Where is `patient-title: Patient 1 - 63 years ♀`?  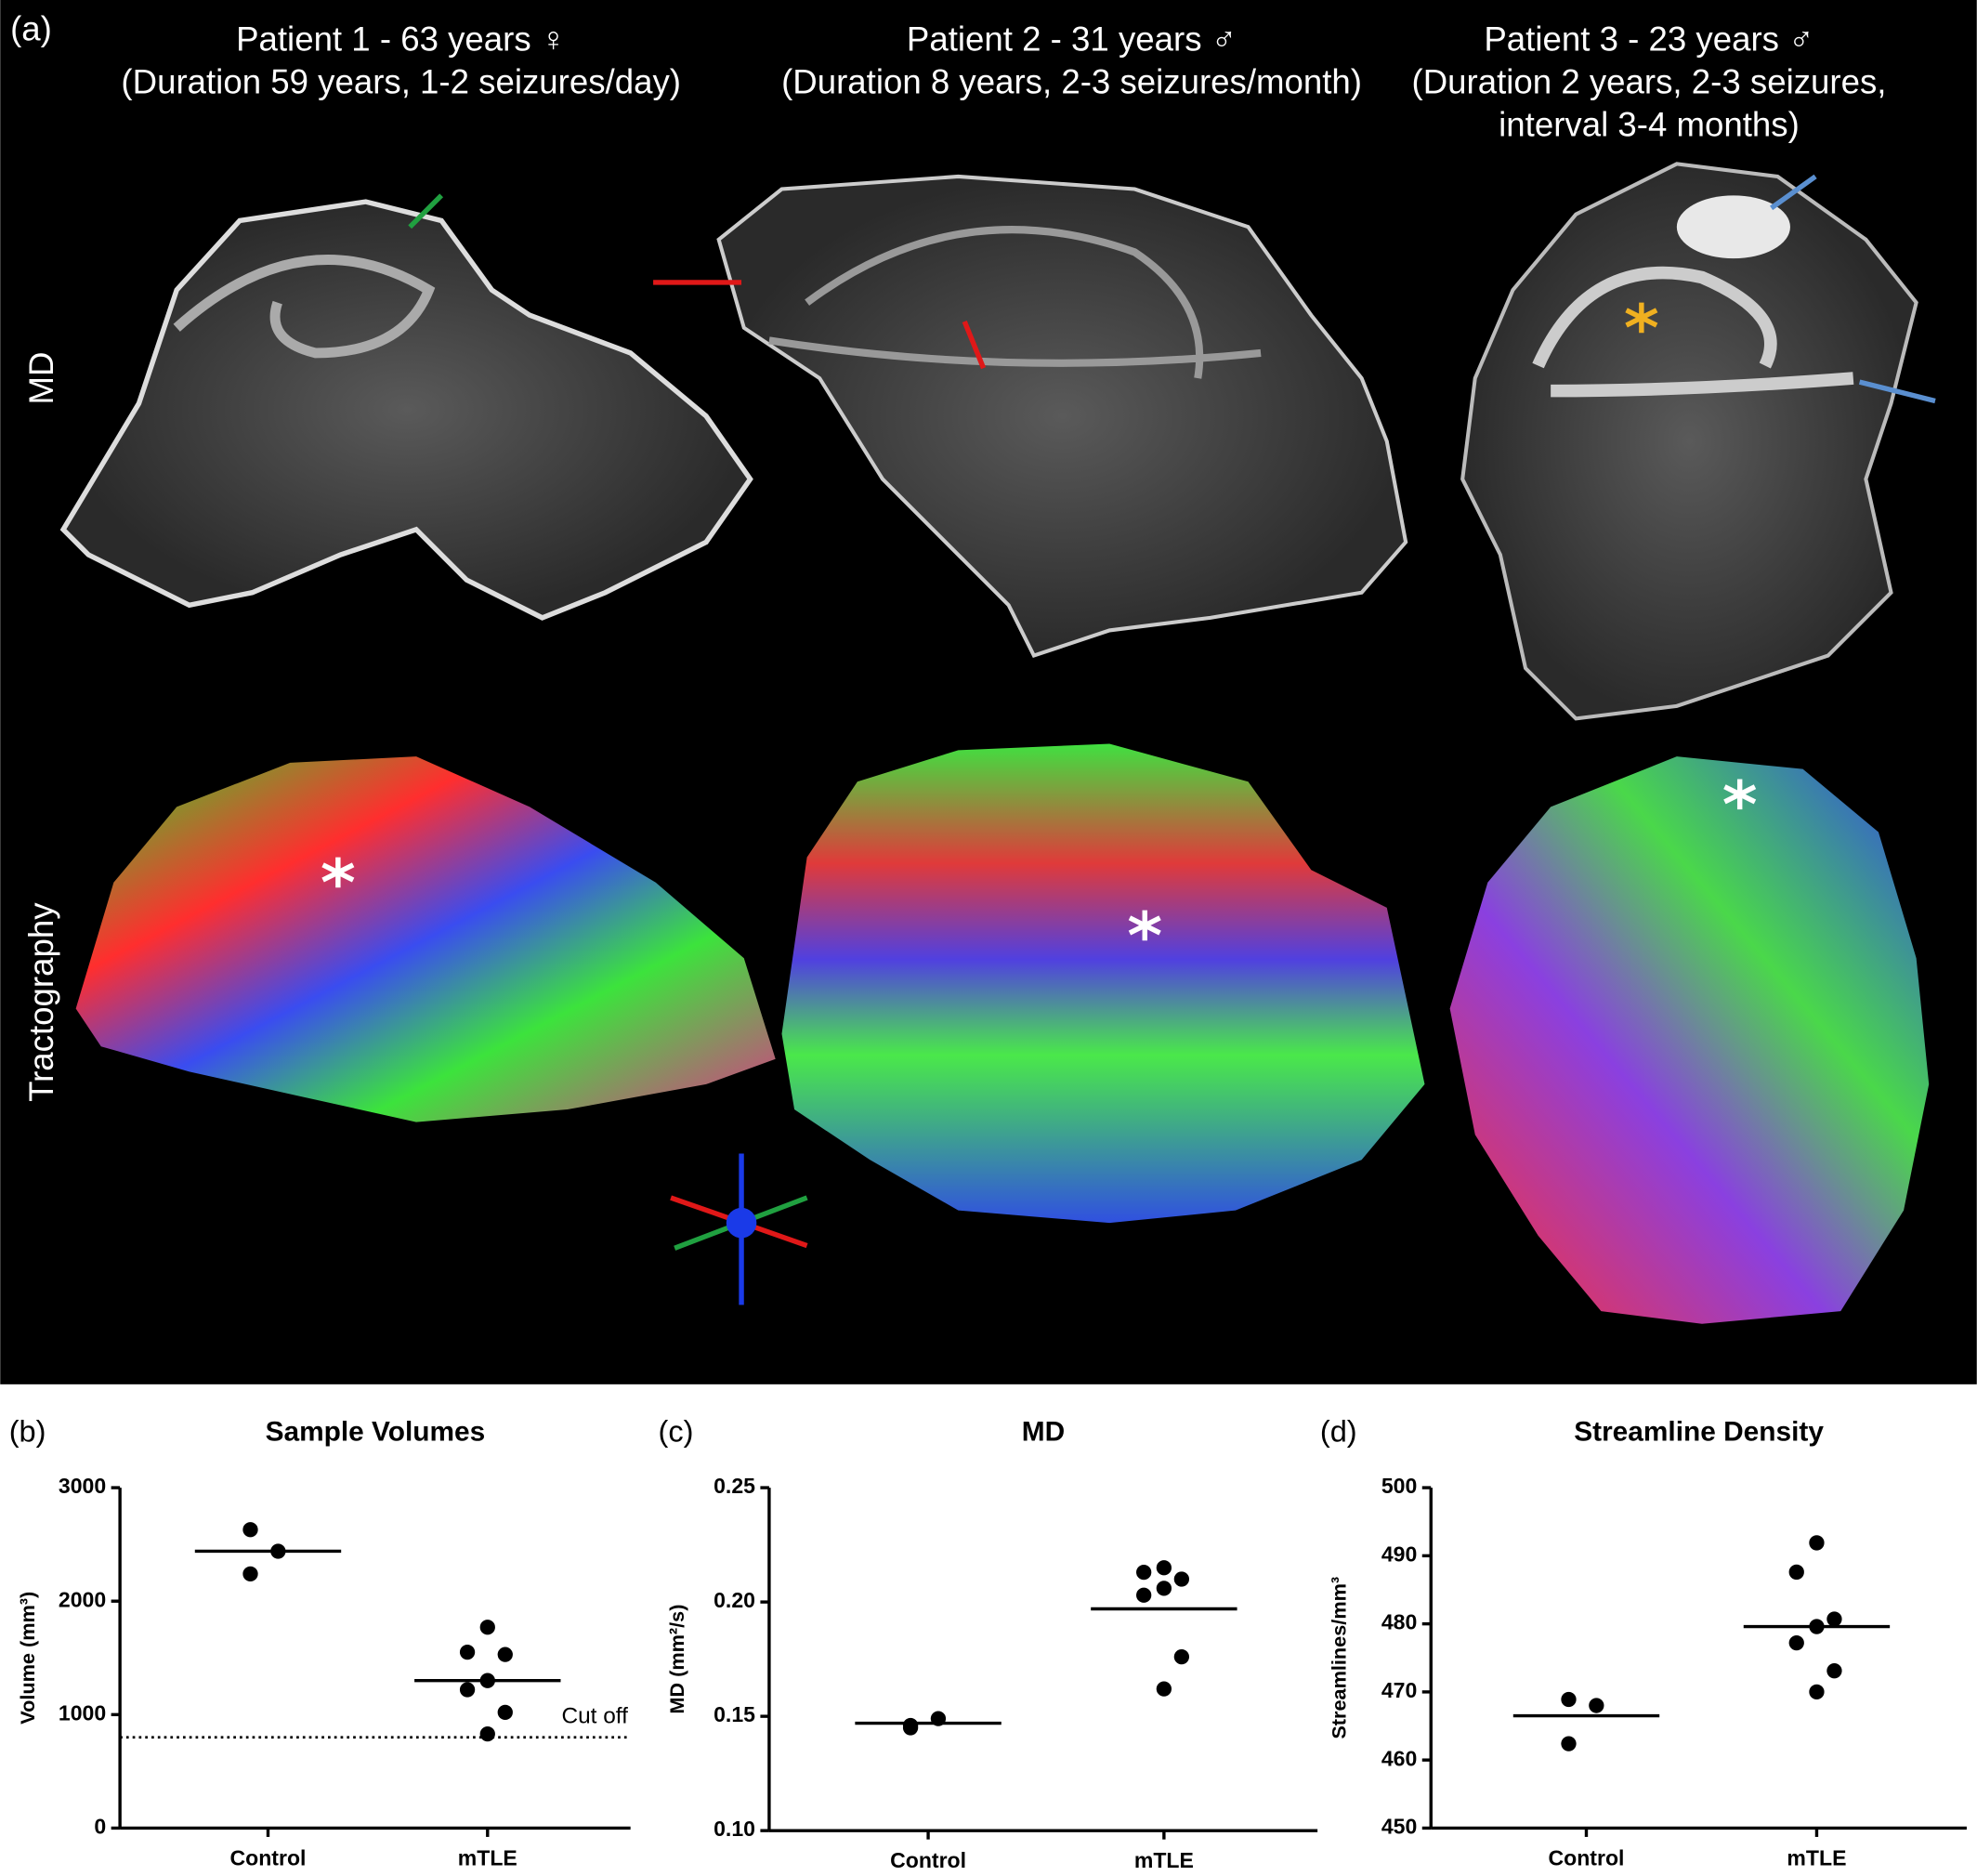 patient-title: Patient 1 - 63 years ♀ is located at coordinates (401, 39).